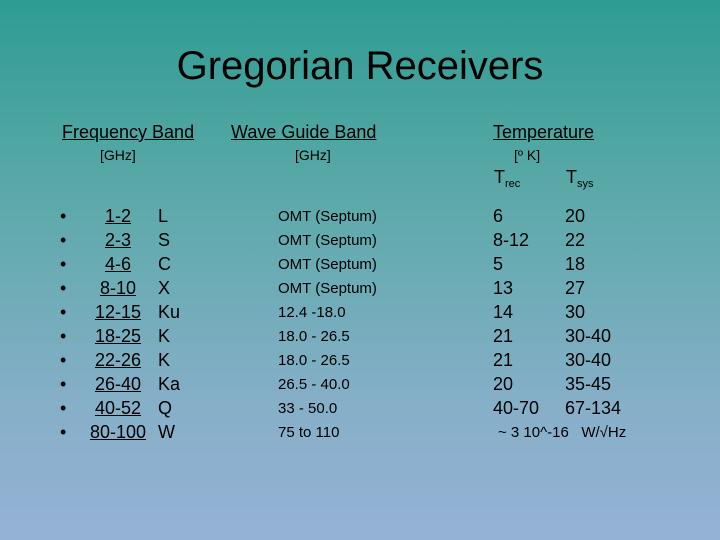 The image size is (720, 540). What do you see at coordinates (312, 312) in the screenshot?
I see `wave-guide: 12.4 -18.0` at bounding box center [312, 312].